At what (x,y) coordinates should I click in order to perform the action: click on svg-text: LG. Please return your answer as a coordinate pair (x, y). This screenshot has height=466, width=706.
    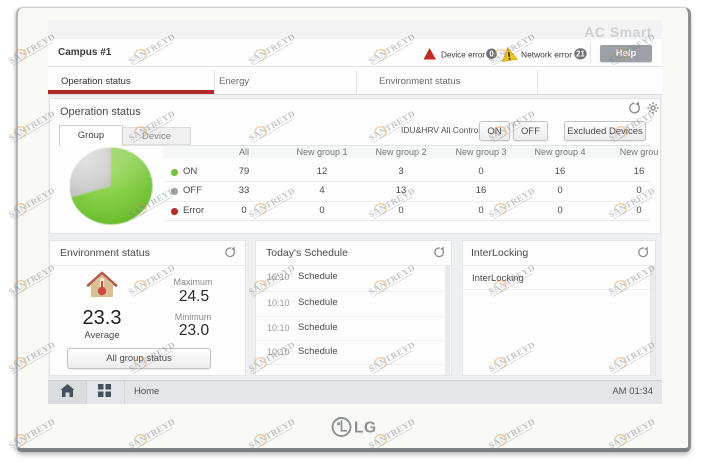
    Looking at the image, I should click on (365, 428).